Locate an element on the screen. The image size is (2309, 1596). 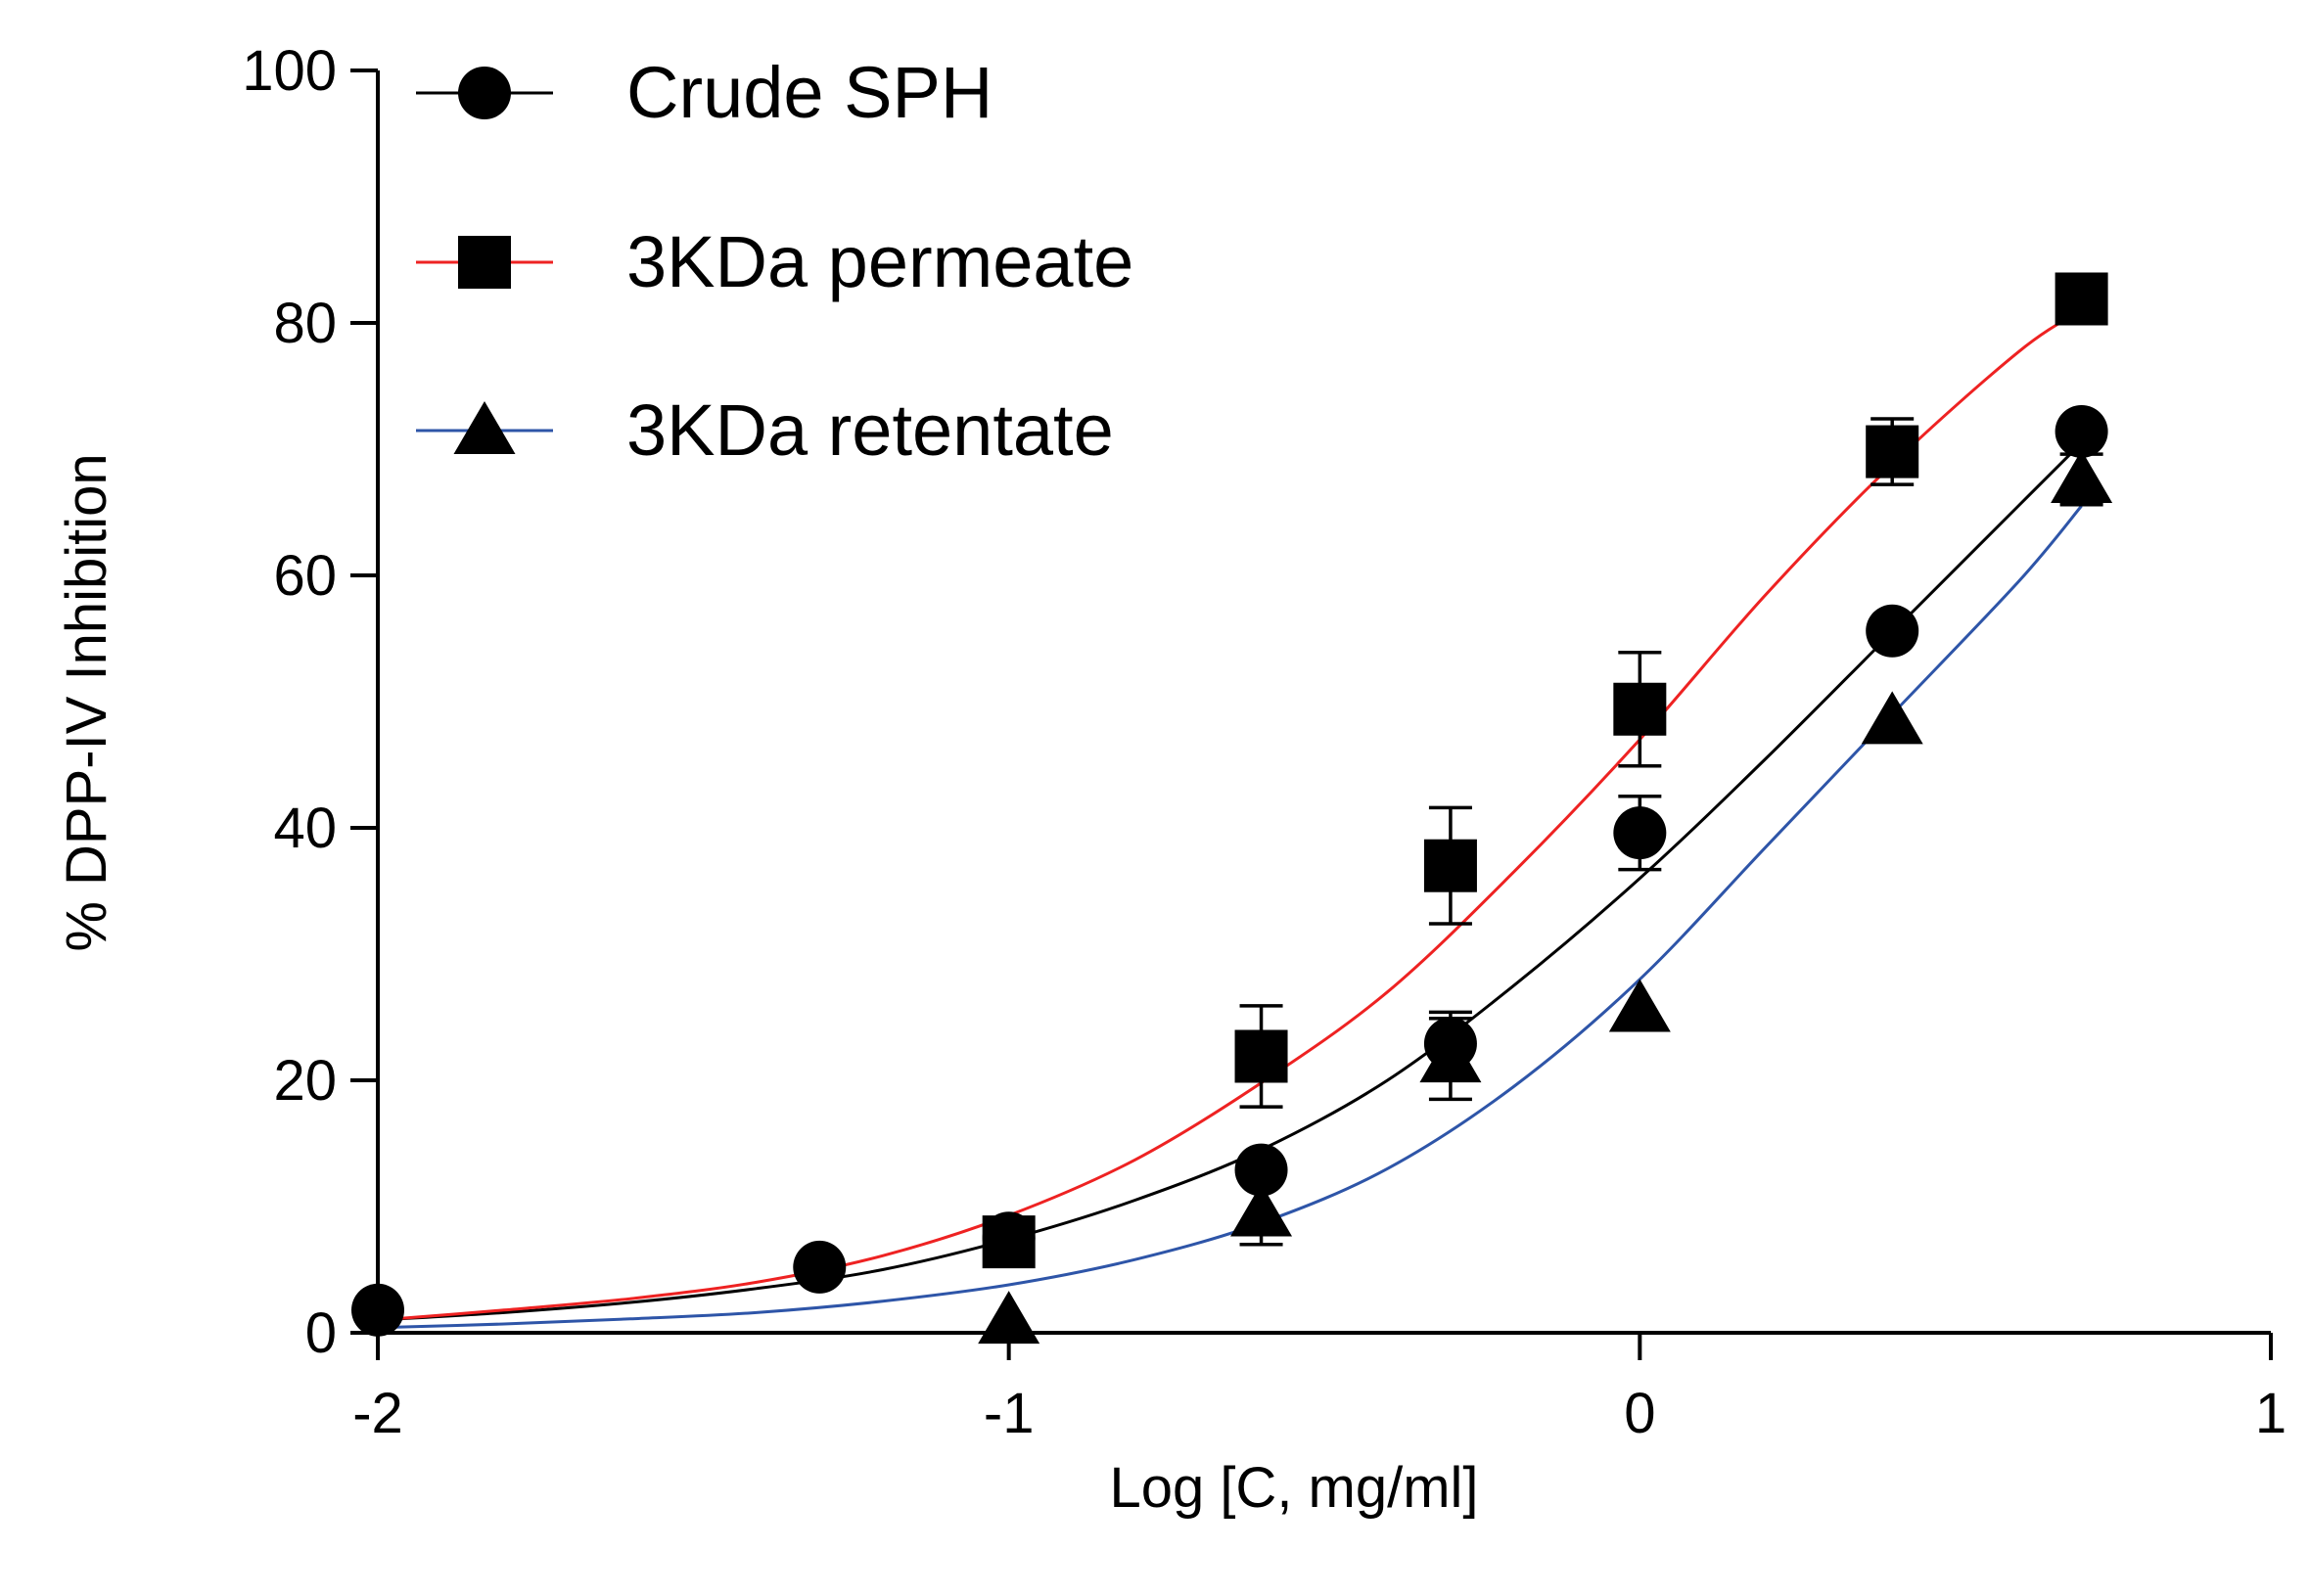
y-axis-title: % DPP-IV Inhibition is located at coordinates (87, 702).